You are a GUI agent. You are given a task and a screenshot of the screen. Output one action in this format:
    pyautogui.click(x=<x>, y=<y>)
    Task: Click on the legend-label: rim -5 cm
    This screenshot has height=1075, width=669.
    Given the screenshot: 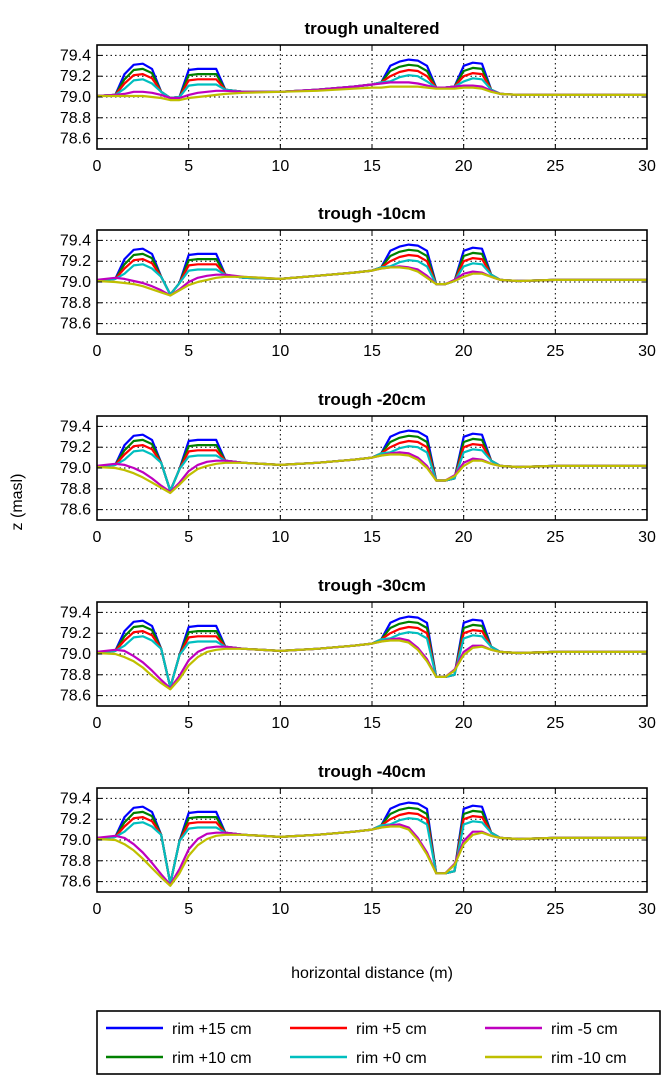 What is the action you would take?
    pyautogui.click(x=584, y=1029)
    